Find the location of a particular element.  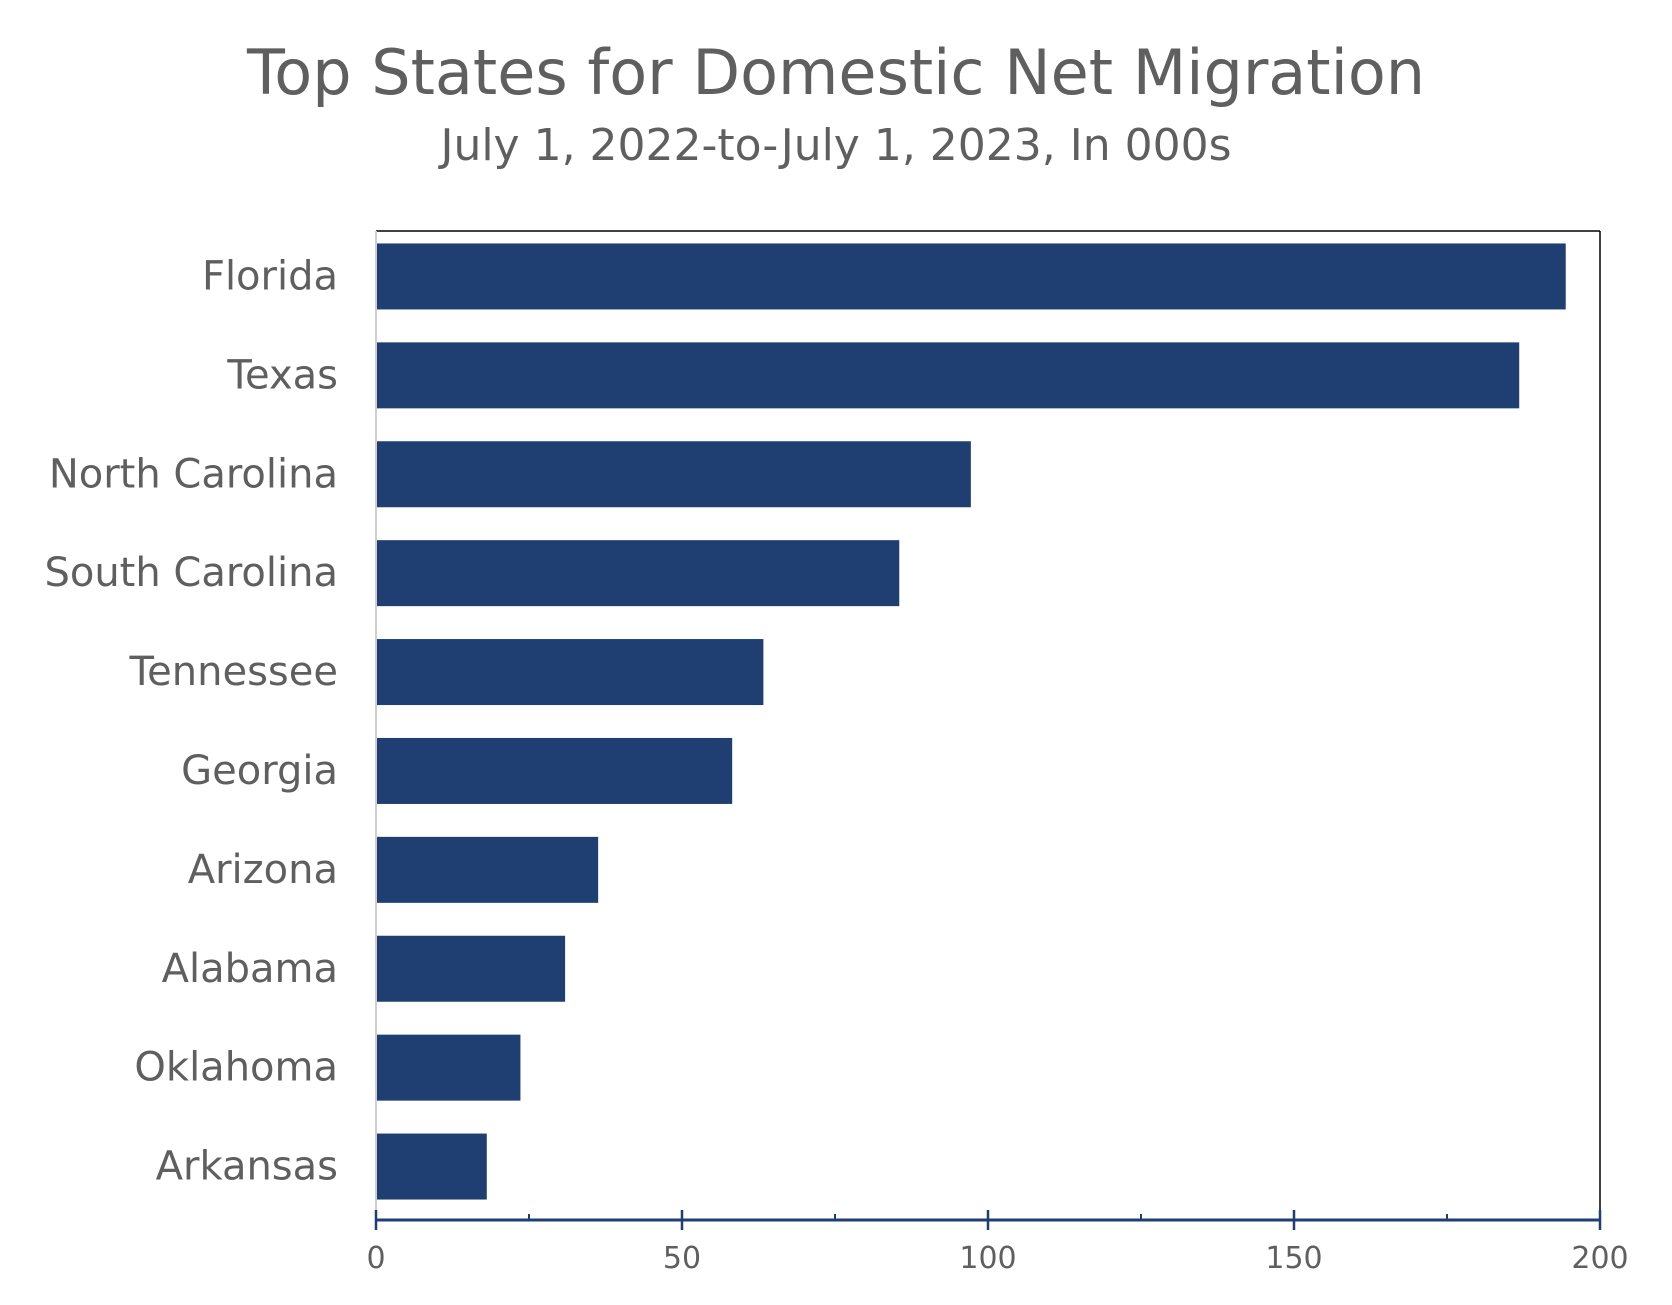

bar-texas is located at coordinates (948, 375).